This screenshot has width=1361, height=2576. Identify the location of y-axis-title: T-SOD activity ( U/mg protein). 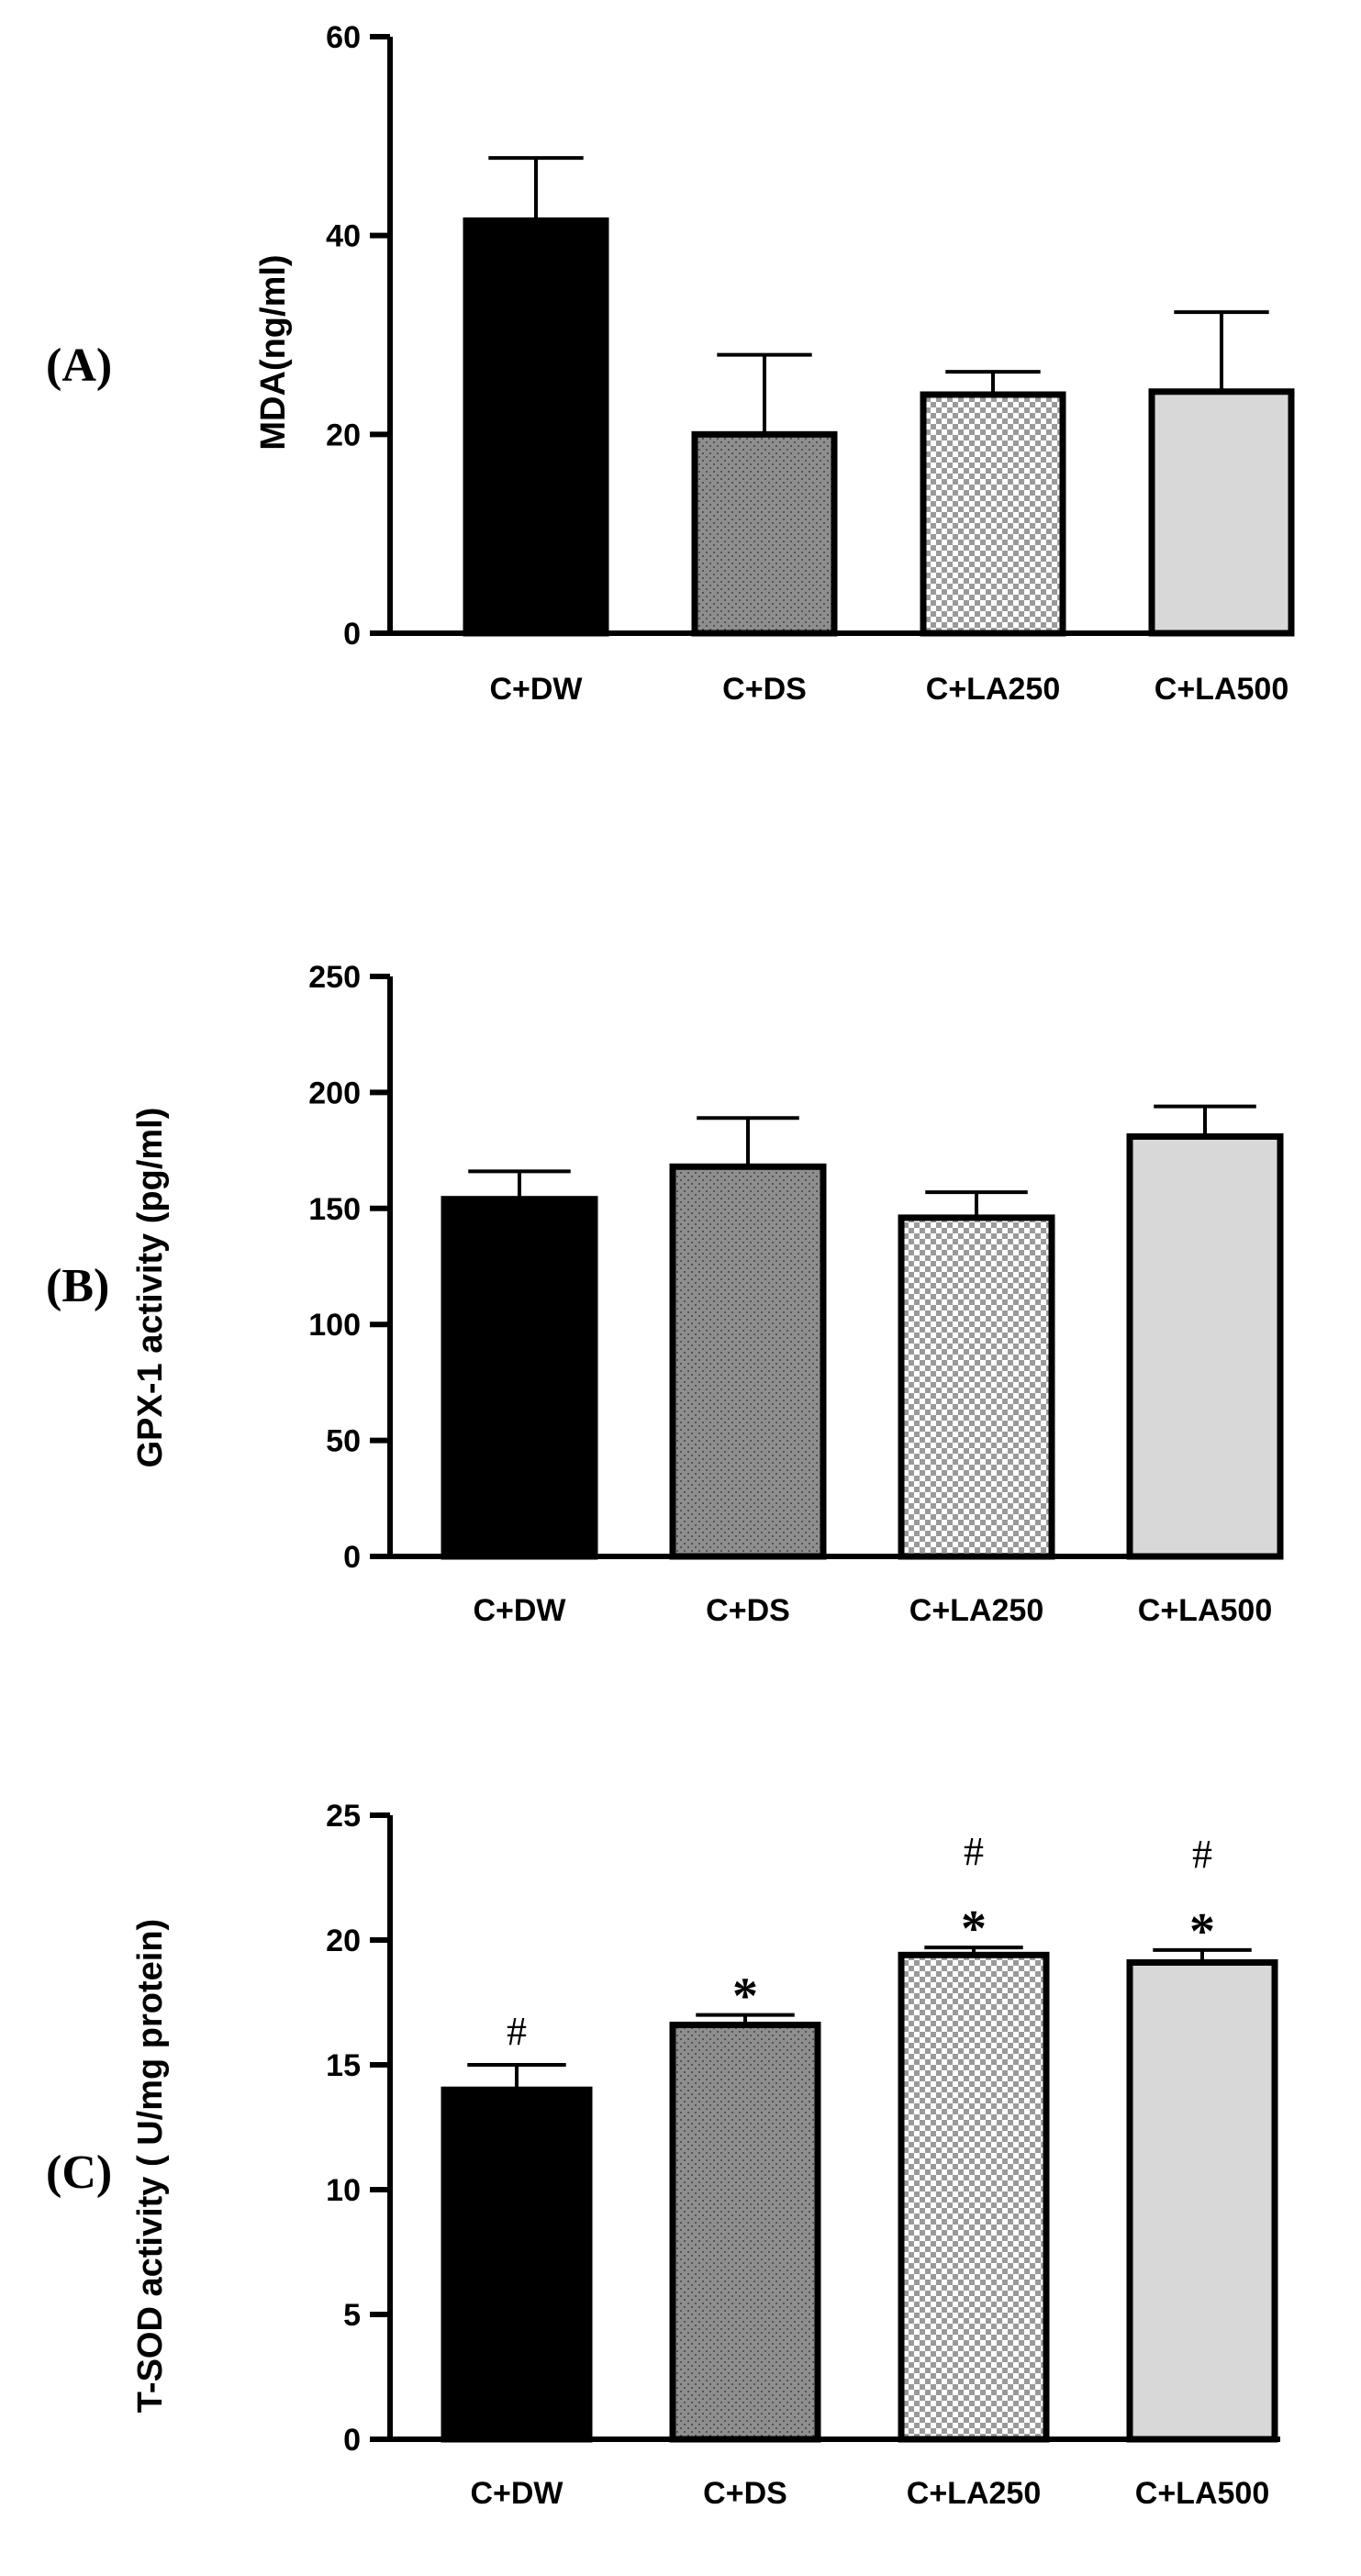
(150, 2166).